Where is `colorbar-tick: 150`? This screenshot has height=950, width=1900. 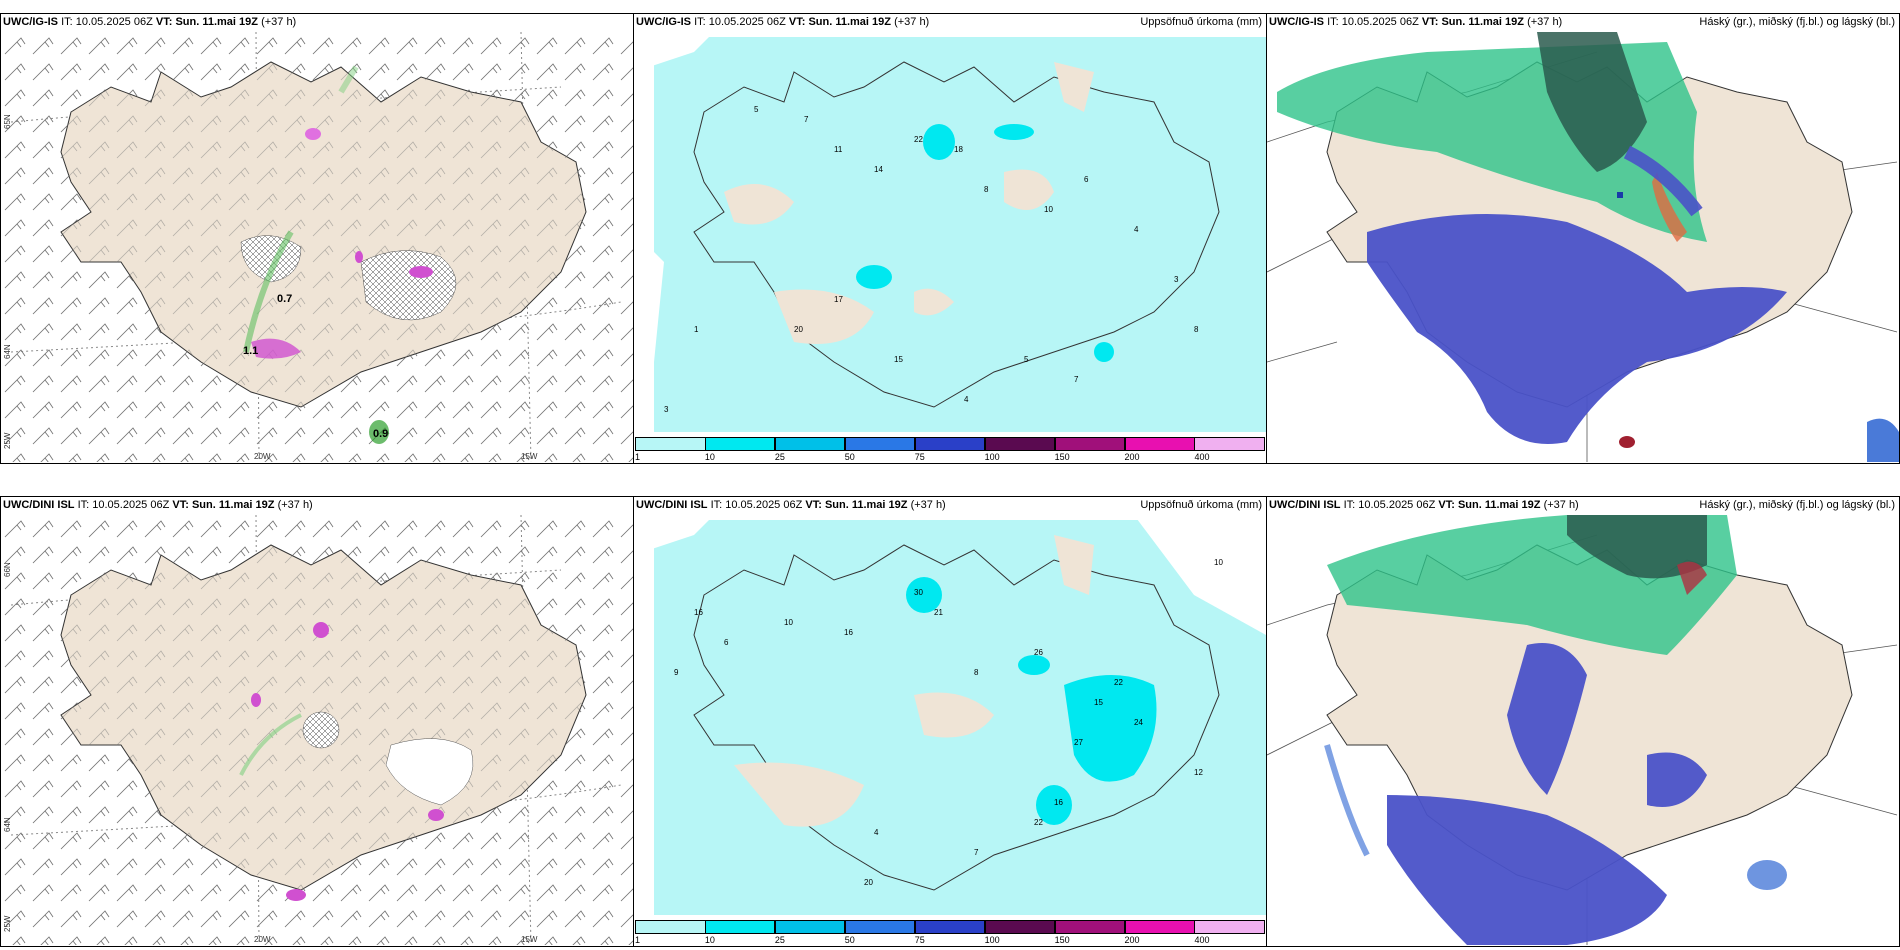
colorbar-tick: 150 is located at coordinates (1062, 940).